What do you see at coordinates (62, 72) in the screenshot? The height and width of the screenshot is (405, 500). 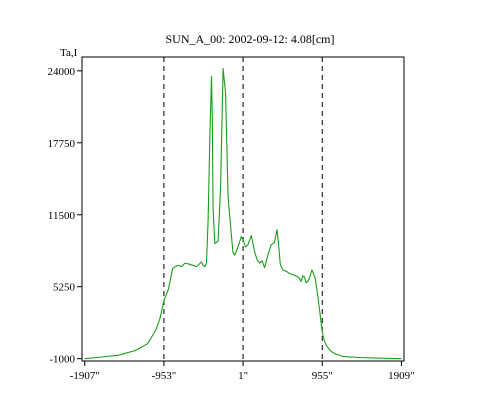 I see `y-tick-label: 24000` at bounding box center [62, 72].